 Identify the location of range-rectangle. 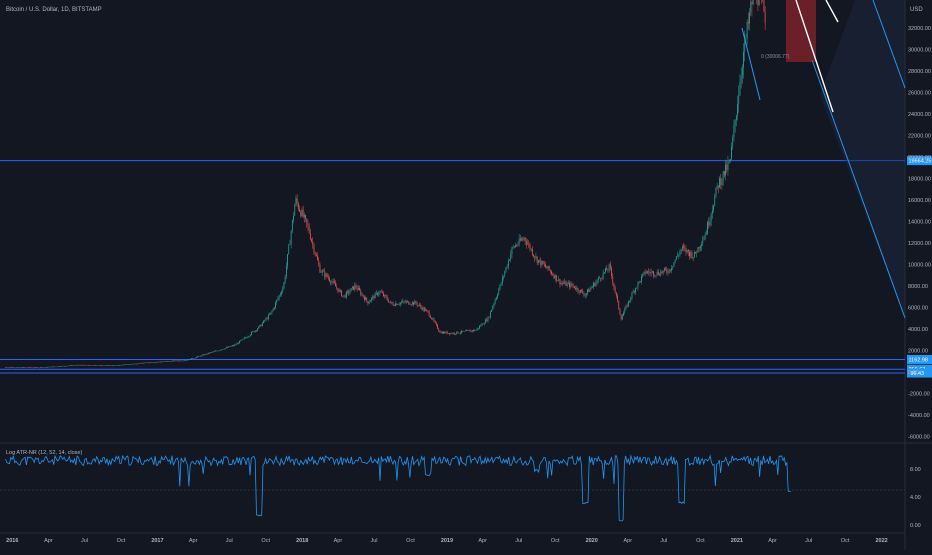
(801, 31).